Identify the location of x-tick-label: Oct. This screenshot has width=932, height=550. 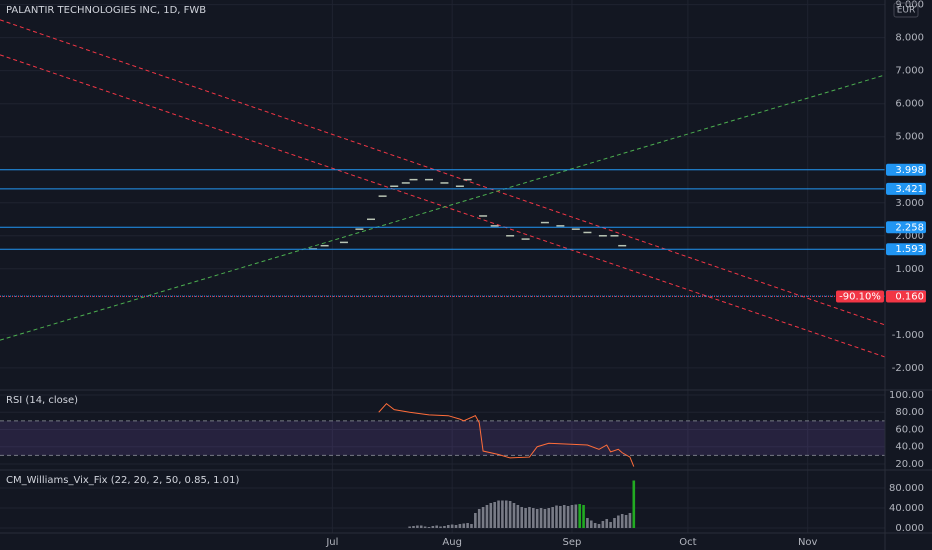
(687, 542).